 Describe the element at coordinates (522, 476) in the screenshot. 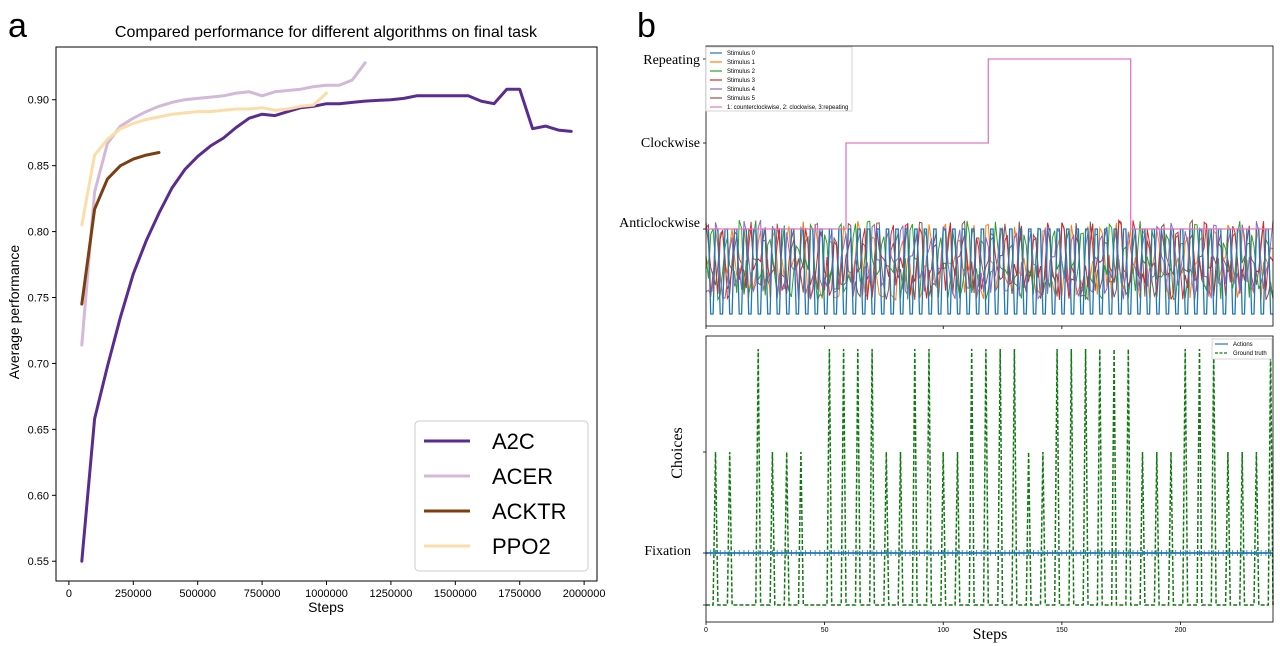

I see `legend-label-acer: ACER` at that location.